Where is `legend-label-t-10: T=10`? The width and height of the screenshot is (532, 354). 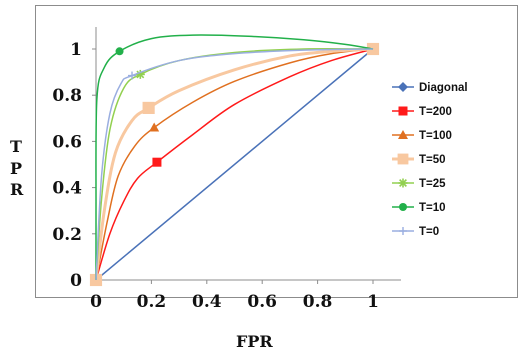 legend-label-t-10: T=10 is located at coordinates (432, 208).